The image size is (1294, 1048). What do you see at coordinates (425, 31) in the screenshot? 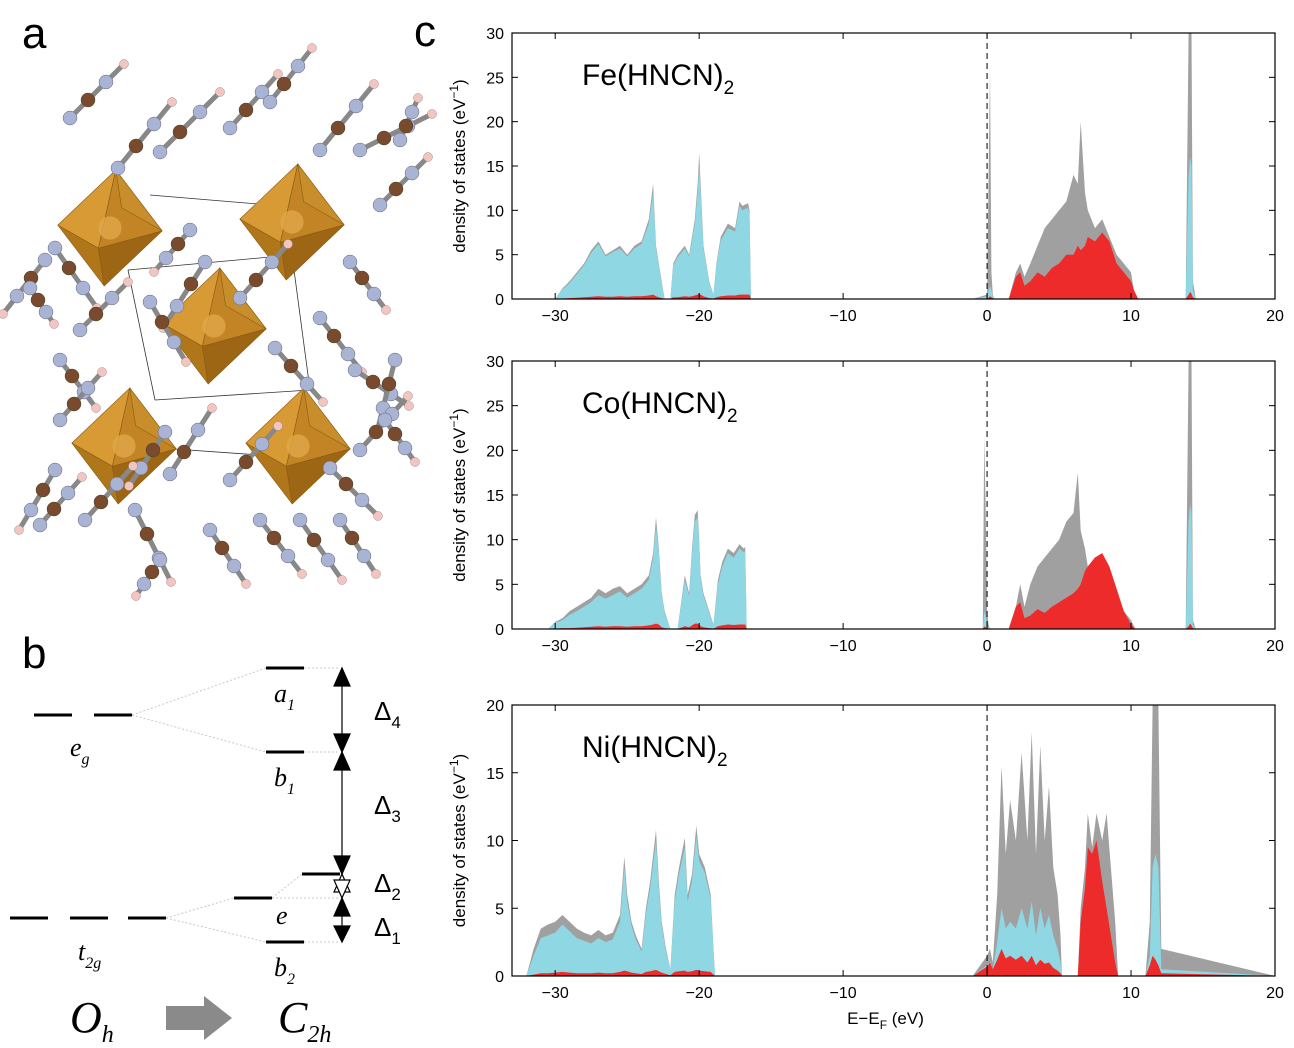
I see `panel-label-c: c` at bounding box center [425, 31].